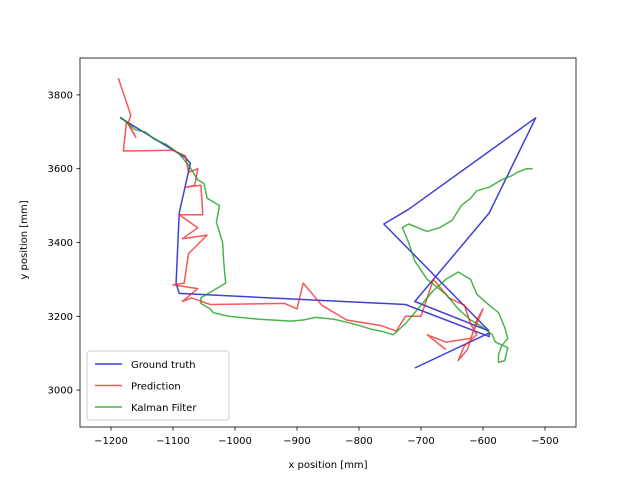 The image size is (640, 480). What do you see at coordinates (60, 169) in the screenshot?
I see `y-tick-label: 3600` at bounding box center [60, 169].